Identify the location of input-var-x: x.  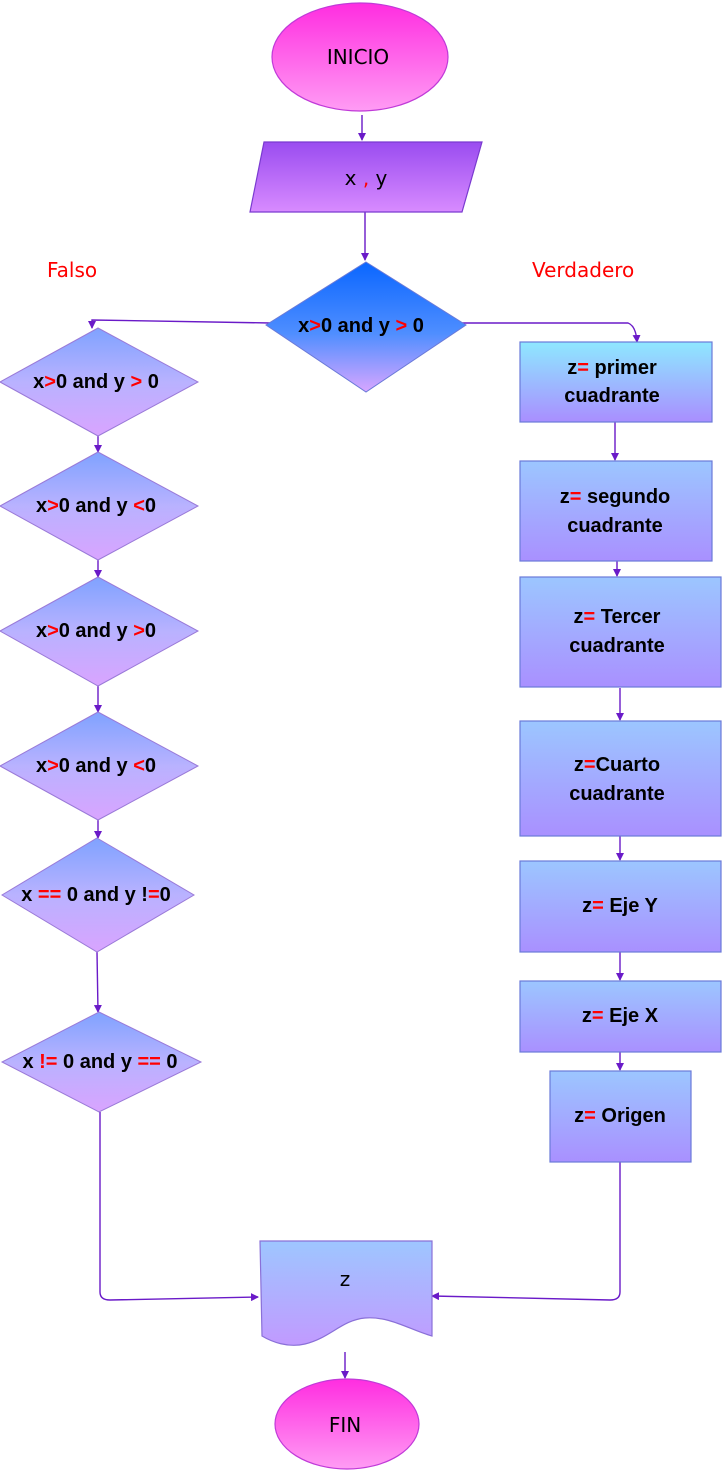
(354, 178).